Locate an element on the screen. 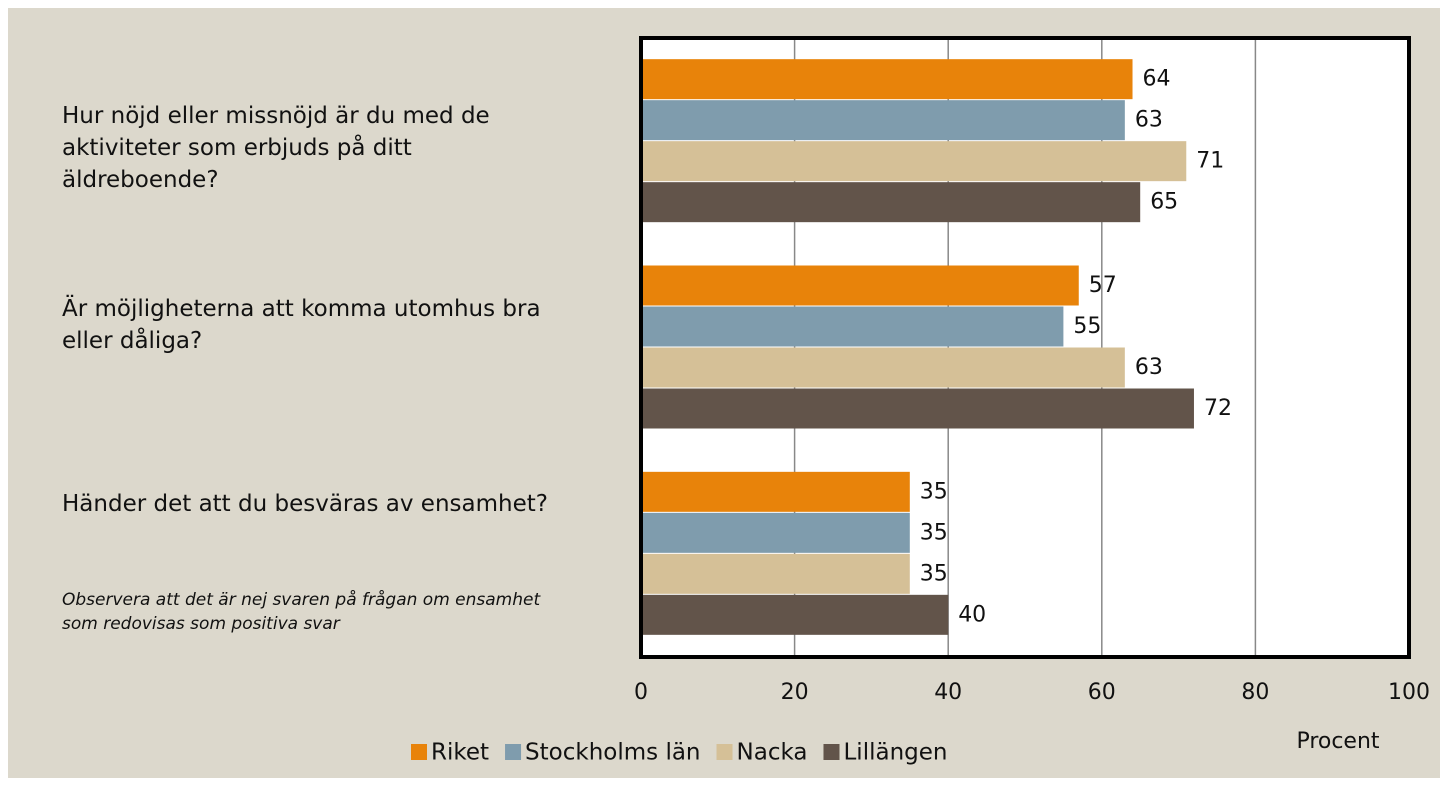 The height and width of the screenshot is (787, 1448). x-tick-label: 80 is located at coordinates (1255, 692).